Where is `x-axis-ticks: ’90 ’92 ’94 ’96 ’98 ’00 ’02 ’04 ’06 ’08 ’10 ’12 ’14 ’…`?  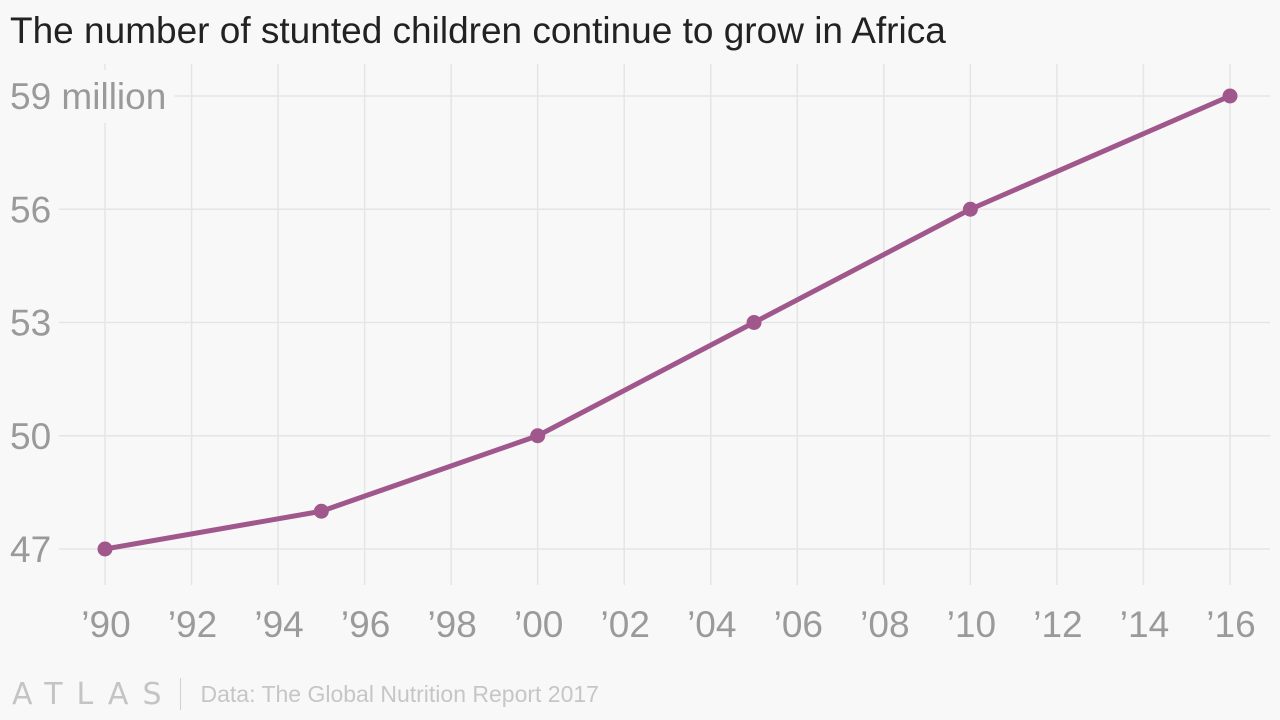 x-axis-ticks: ’90 ’92 ’94 ’96 ’98 ’00 ’02 ’04 ’06 ’08 ’10 ’12 ’14 ’… is located at coordinates (668, 624).